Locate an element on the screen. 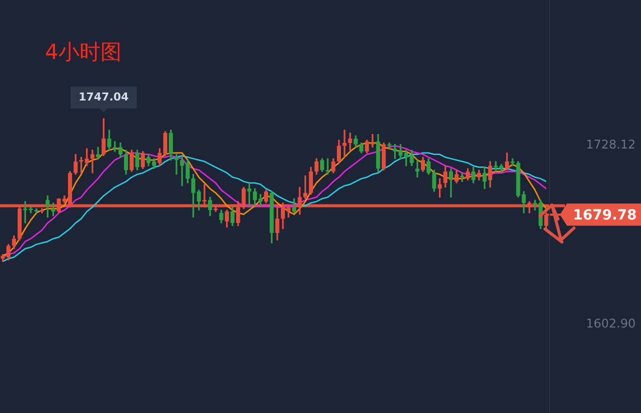 Image resolution: width=641 pixels, height=413 pixels. text: 4小时图 is located at coordinates (83, 52).